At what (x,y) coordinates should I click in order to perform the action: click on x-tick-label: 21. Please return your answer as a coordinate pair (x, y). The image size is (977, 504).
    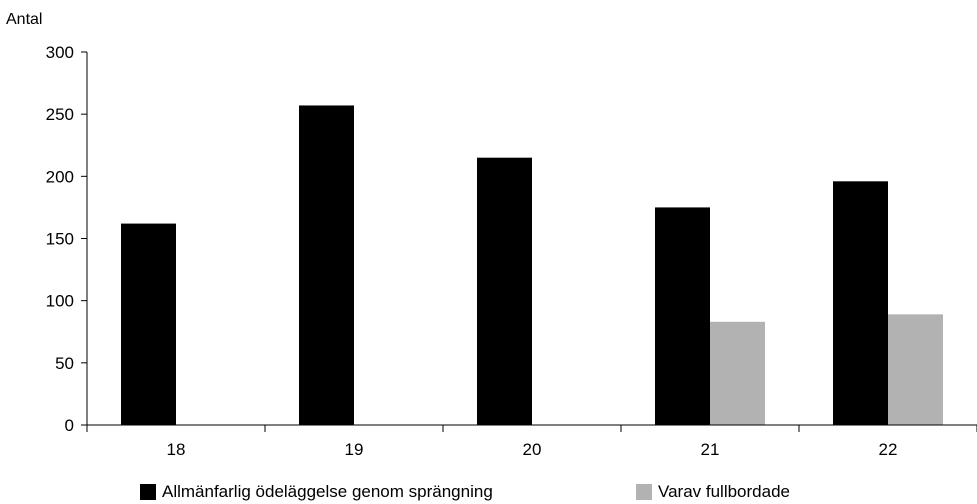
    Looking at the image, I should click on (710, 449).